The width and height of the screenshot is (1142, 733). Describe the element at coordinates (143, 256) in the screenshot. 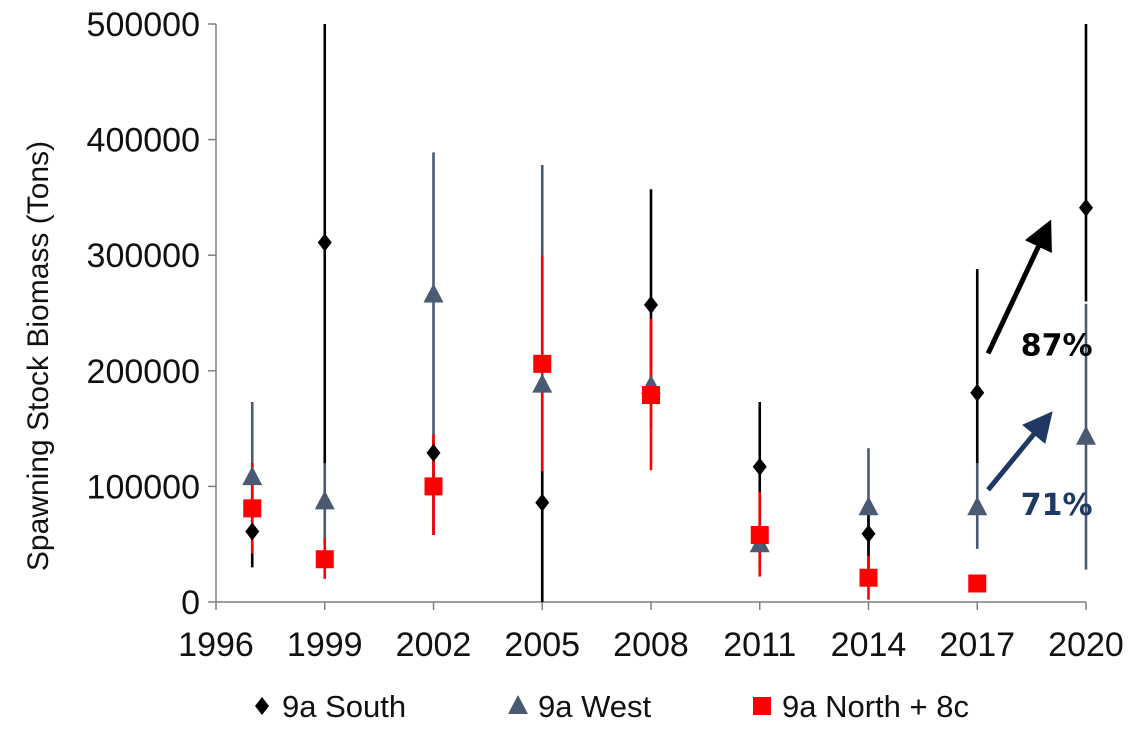

I see `y-tick-label: 300000` at that location.